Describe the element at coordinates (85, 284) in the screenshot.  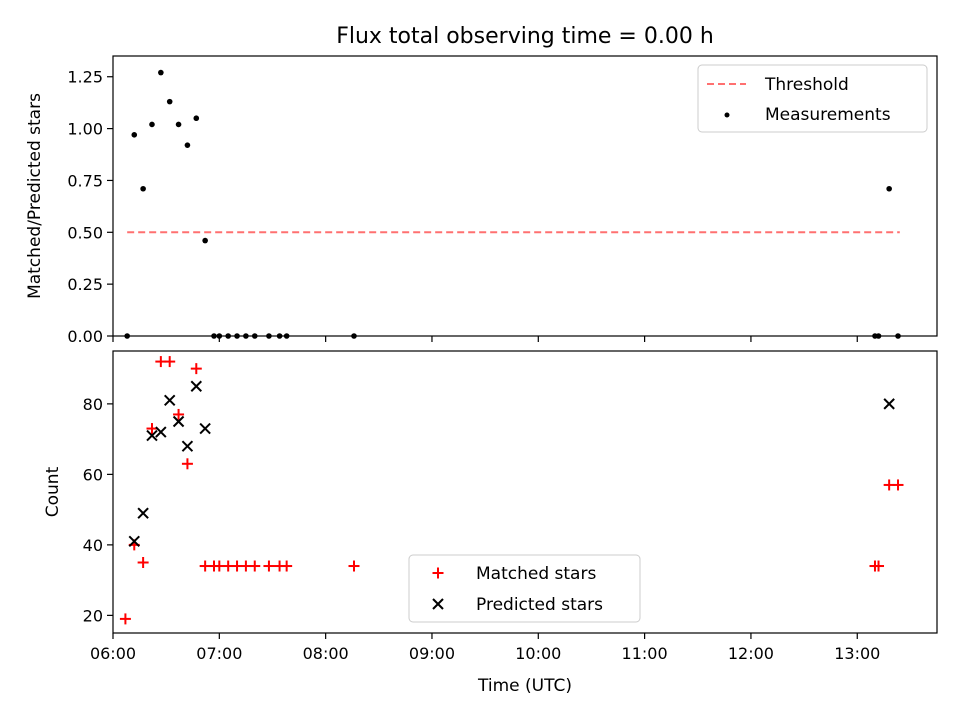
I see `top-y-tick-label: 0.25` at that location.